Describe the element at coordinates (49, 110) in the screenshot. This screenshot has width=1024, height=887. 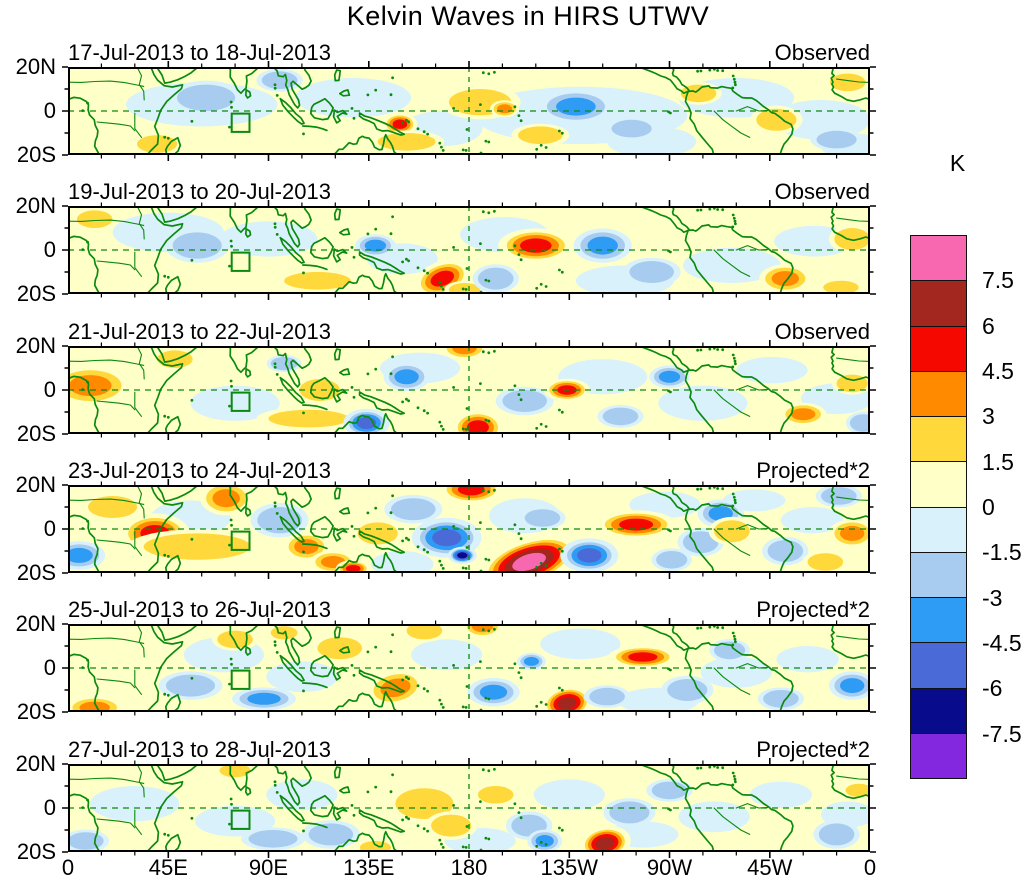
I see `panel-1-ytick-0: 0` at that location.